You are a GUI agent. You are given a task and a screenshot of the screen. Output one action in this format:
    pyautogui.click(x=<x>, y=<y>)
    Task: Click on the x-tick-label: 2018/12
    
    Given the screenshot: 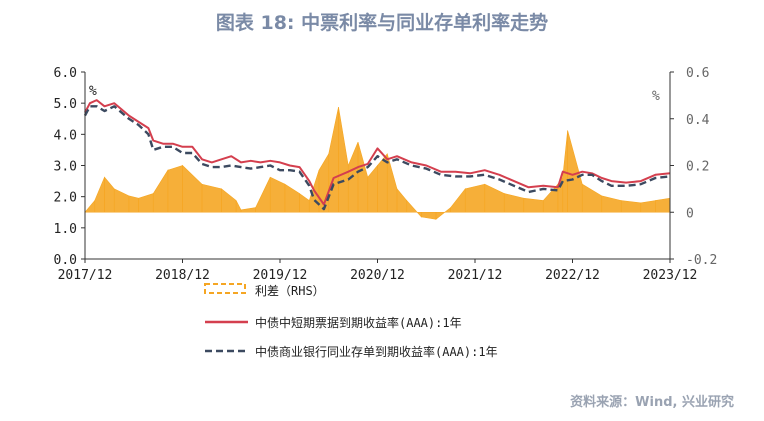 What is the action you would take?
    pyautogui.click(x=182, y=275)
    